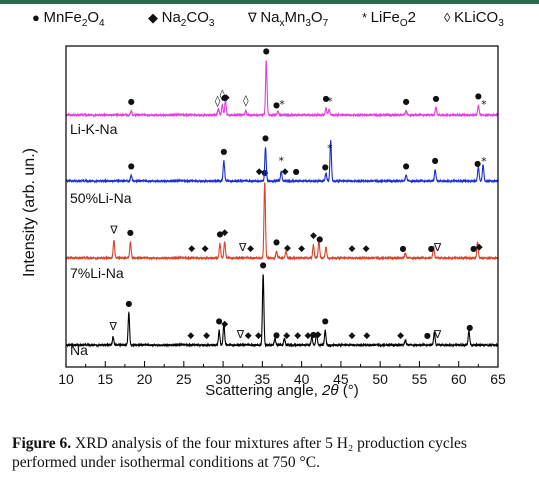  I want to click on x-tick-label: 15, so click(105, 379).